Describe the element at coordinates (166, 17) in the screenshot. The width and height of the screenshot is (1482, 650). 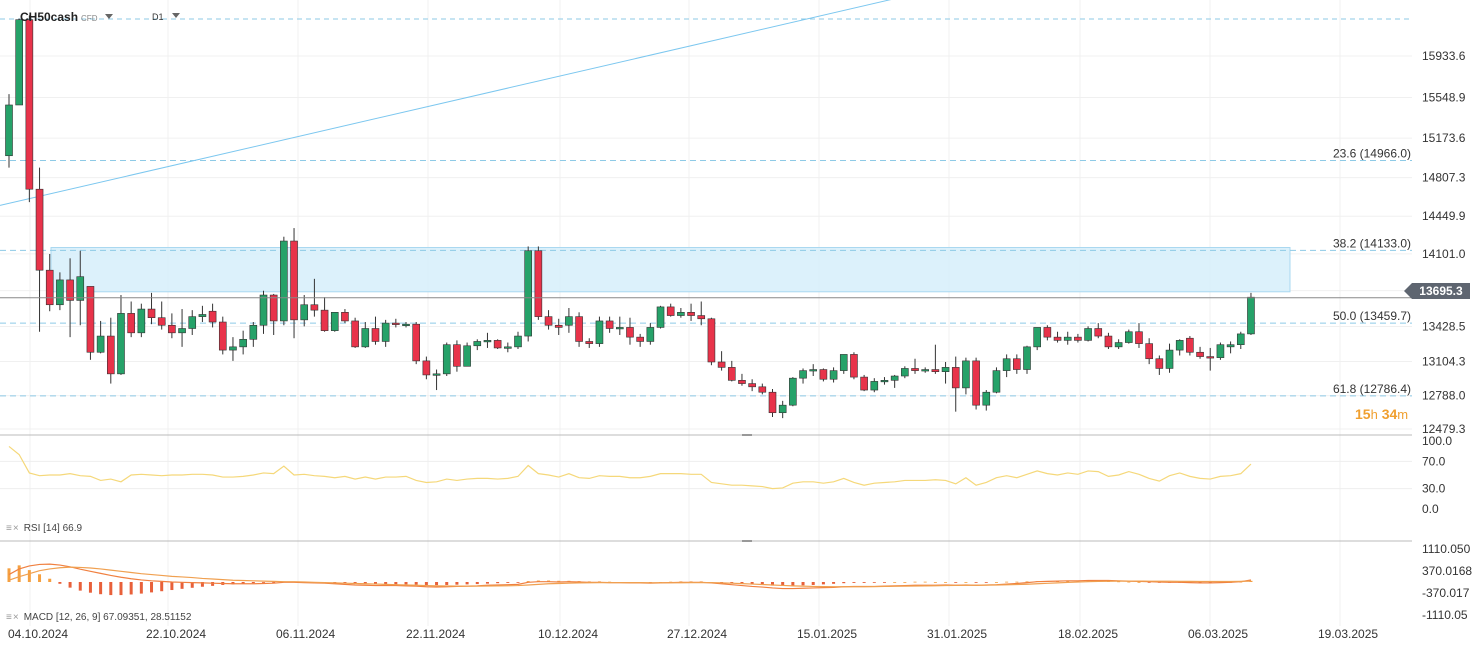
I see `timeframe-selector: D1` at that location.